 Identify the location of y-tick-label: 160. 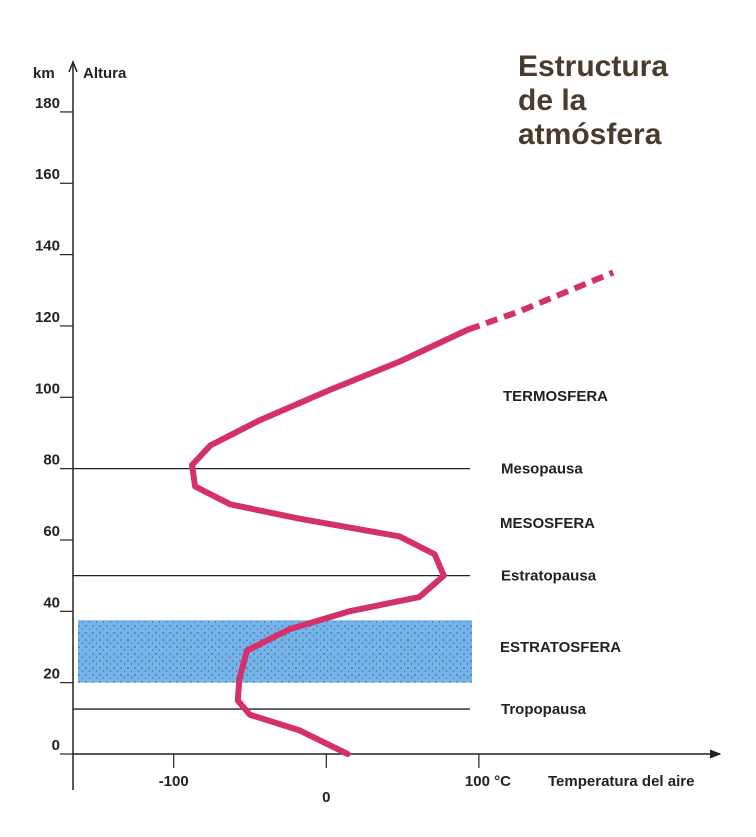
(47, 174).